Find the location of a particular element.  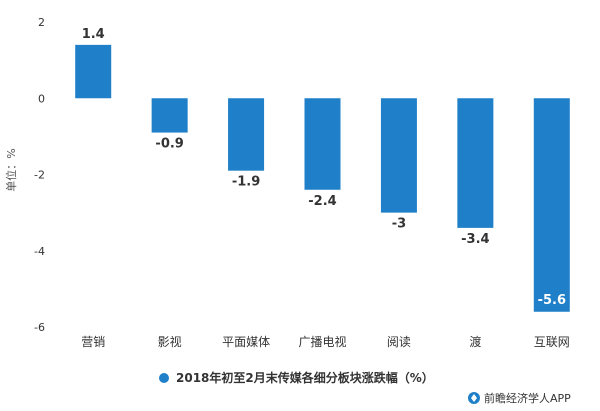

y-tick-label: -2 is located at coordinates (39, 175).